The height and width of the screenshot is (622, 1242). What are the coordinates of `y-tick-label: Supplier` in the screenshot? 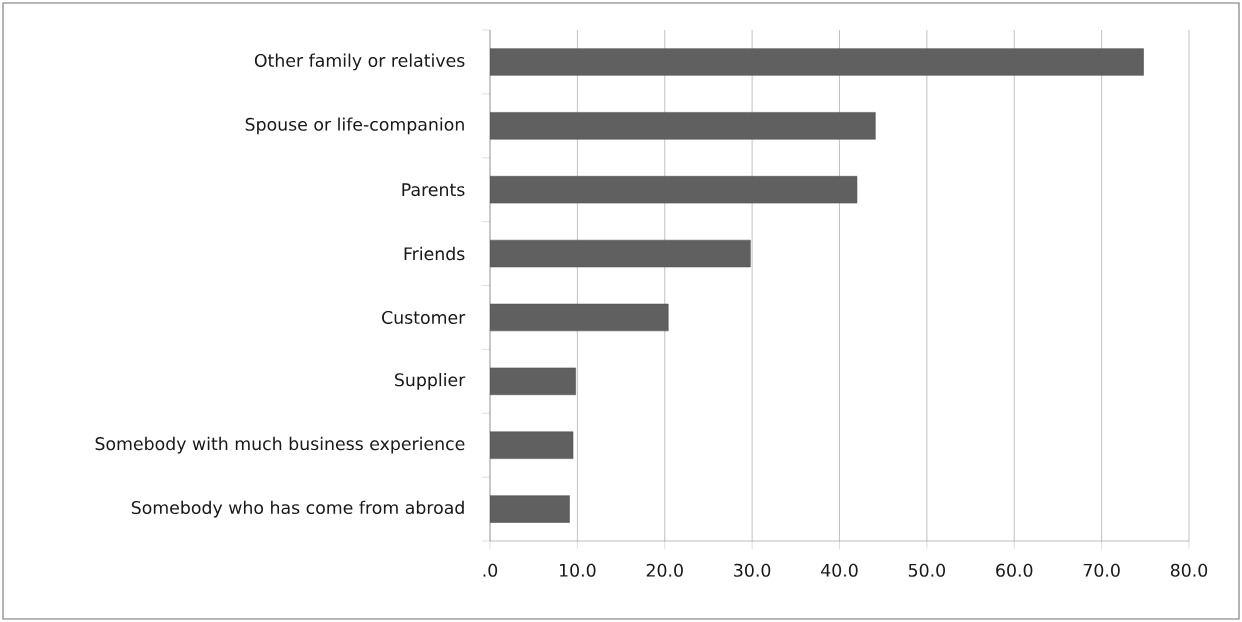 It's located at (430, 381).